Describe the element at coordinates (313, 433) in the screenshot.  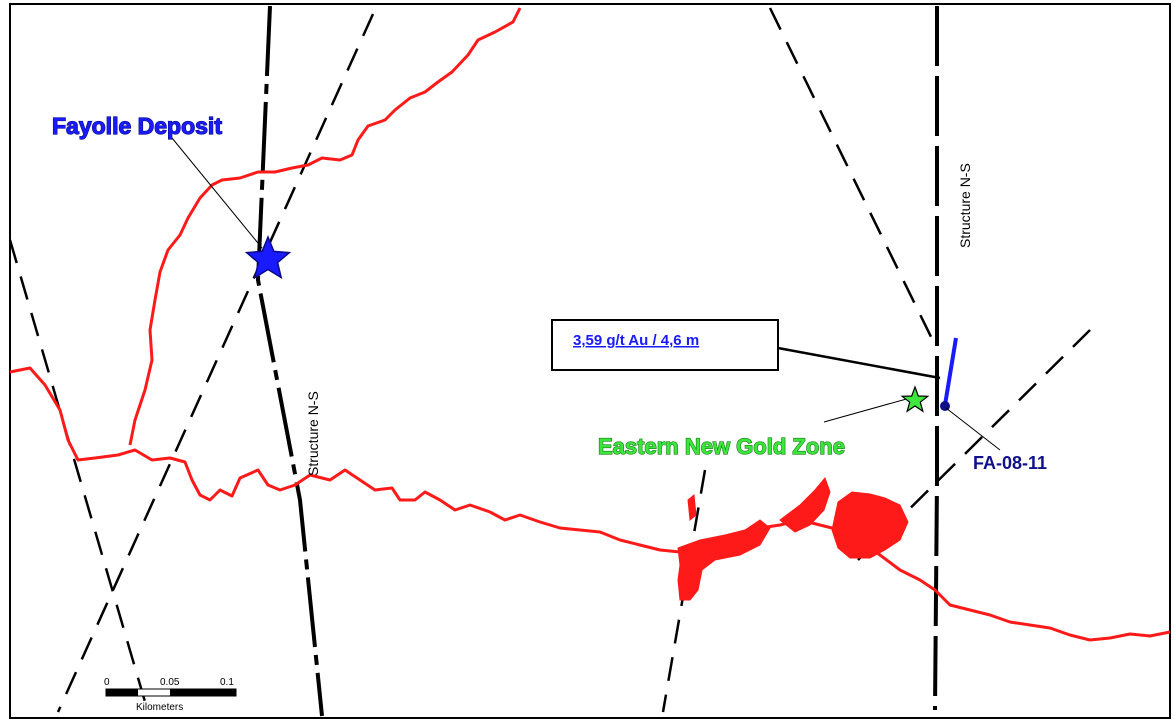
I see `structure-west-label: Structure N-S` at that location.